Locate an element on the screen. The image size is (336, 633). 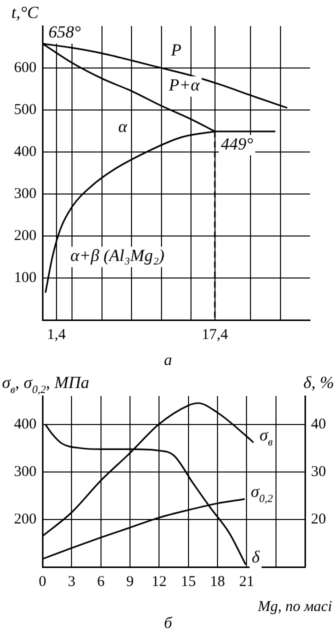
y-axis-title: t,°C is located at coordinates (25, 12).